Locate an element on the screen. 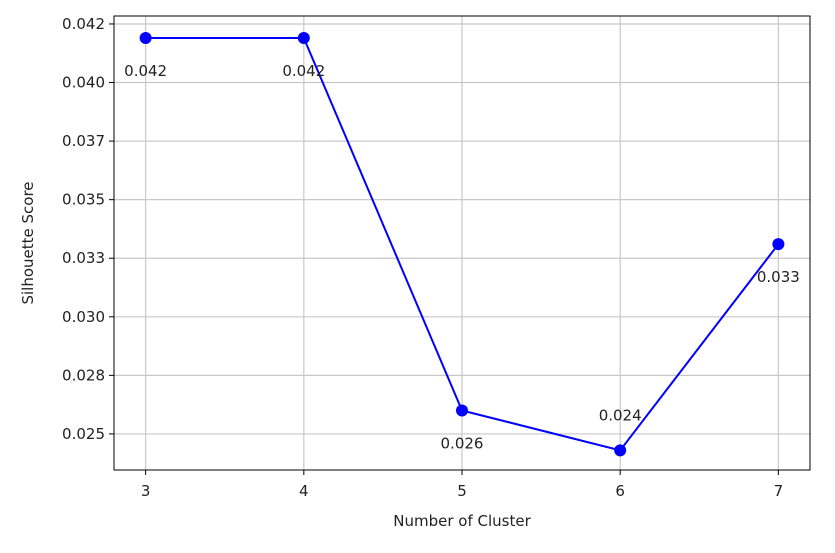  y-tick-label: 0.042 is located at coordinates (83, 24).